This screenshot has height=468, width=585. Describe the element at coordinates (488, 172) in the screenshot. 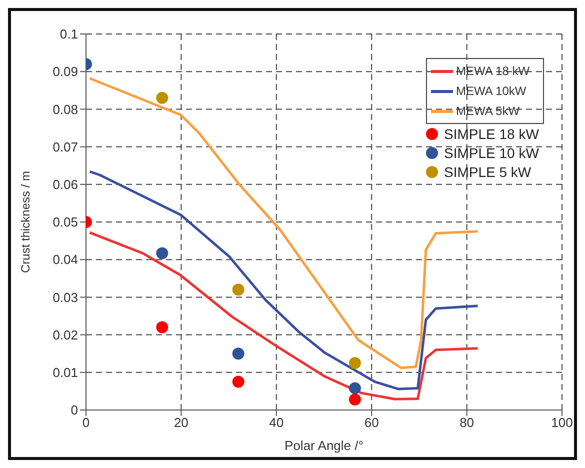

I see `legend-label: SIMPLE 5 kW` at that location.